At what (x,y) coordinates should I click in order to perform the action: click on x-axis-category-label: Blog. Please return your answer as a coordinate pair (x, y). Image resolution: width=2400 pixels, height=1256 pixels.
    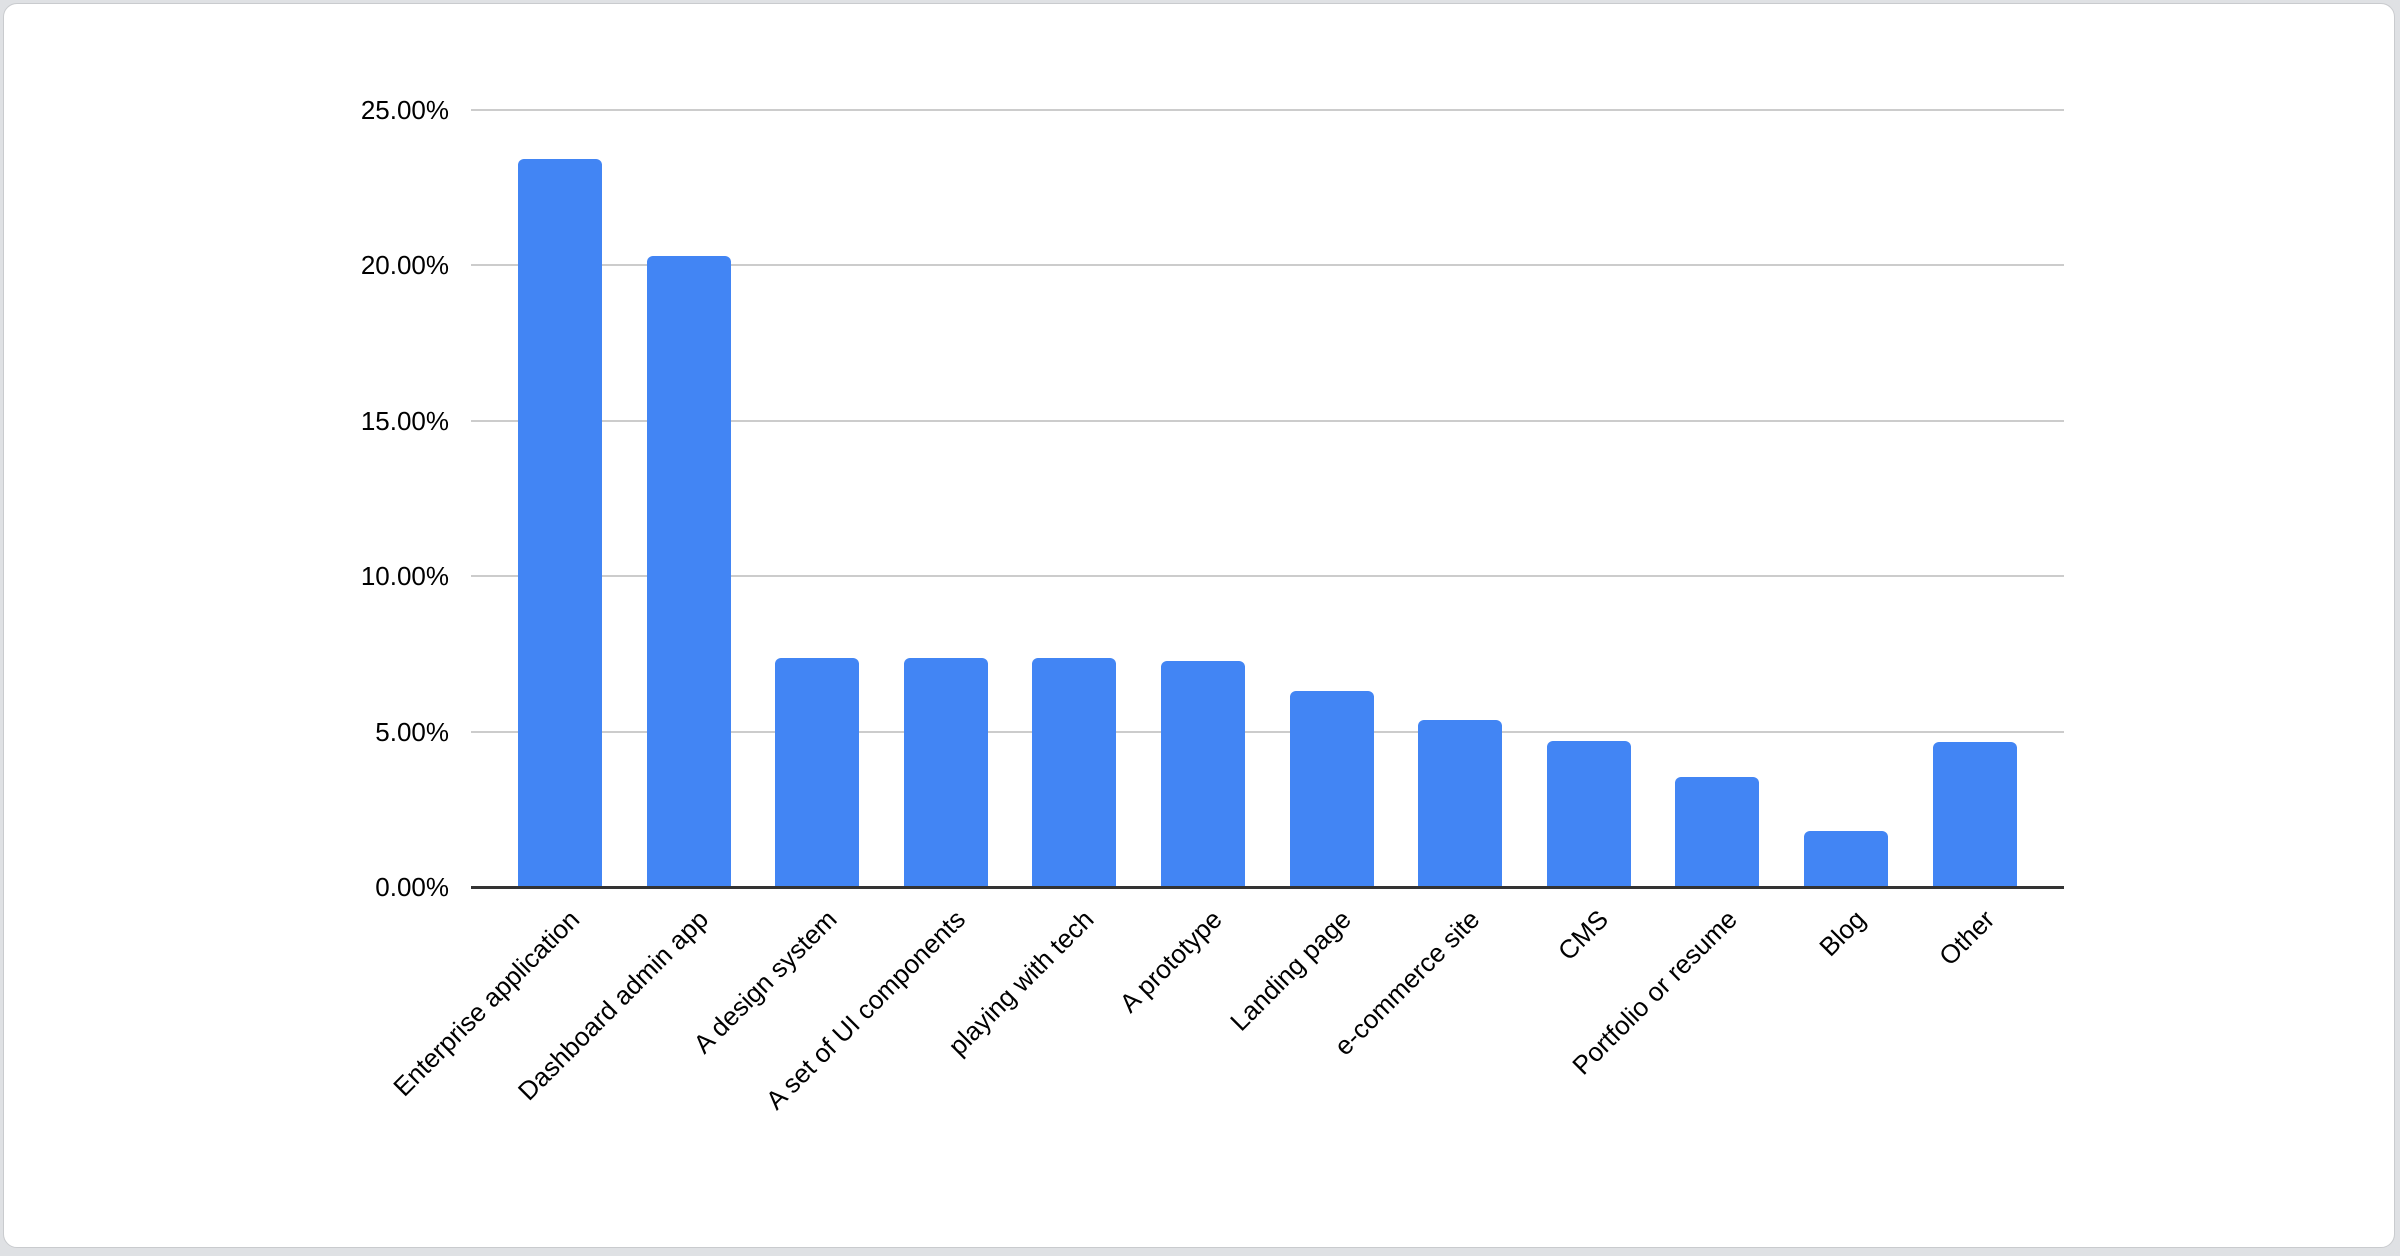
    Looking at the image, I should click on (1842, 933).